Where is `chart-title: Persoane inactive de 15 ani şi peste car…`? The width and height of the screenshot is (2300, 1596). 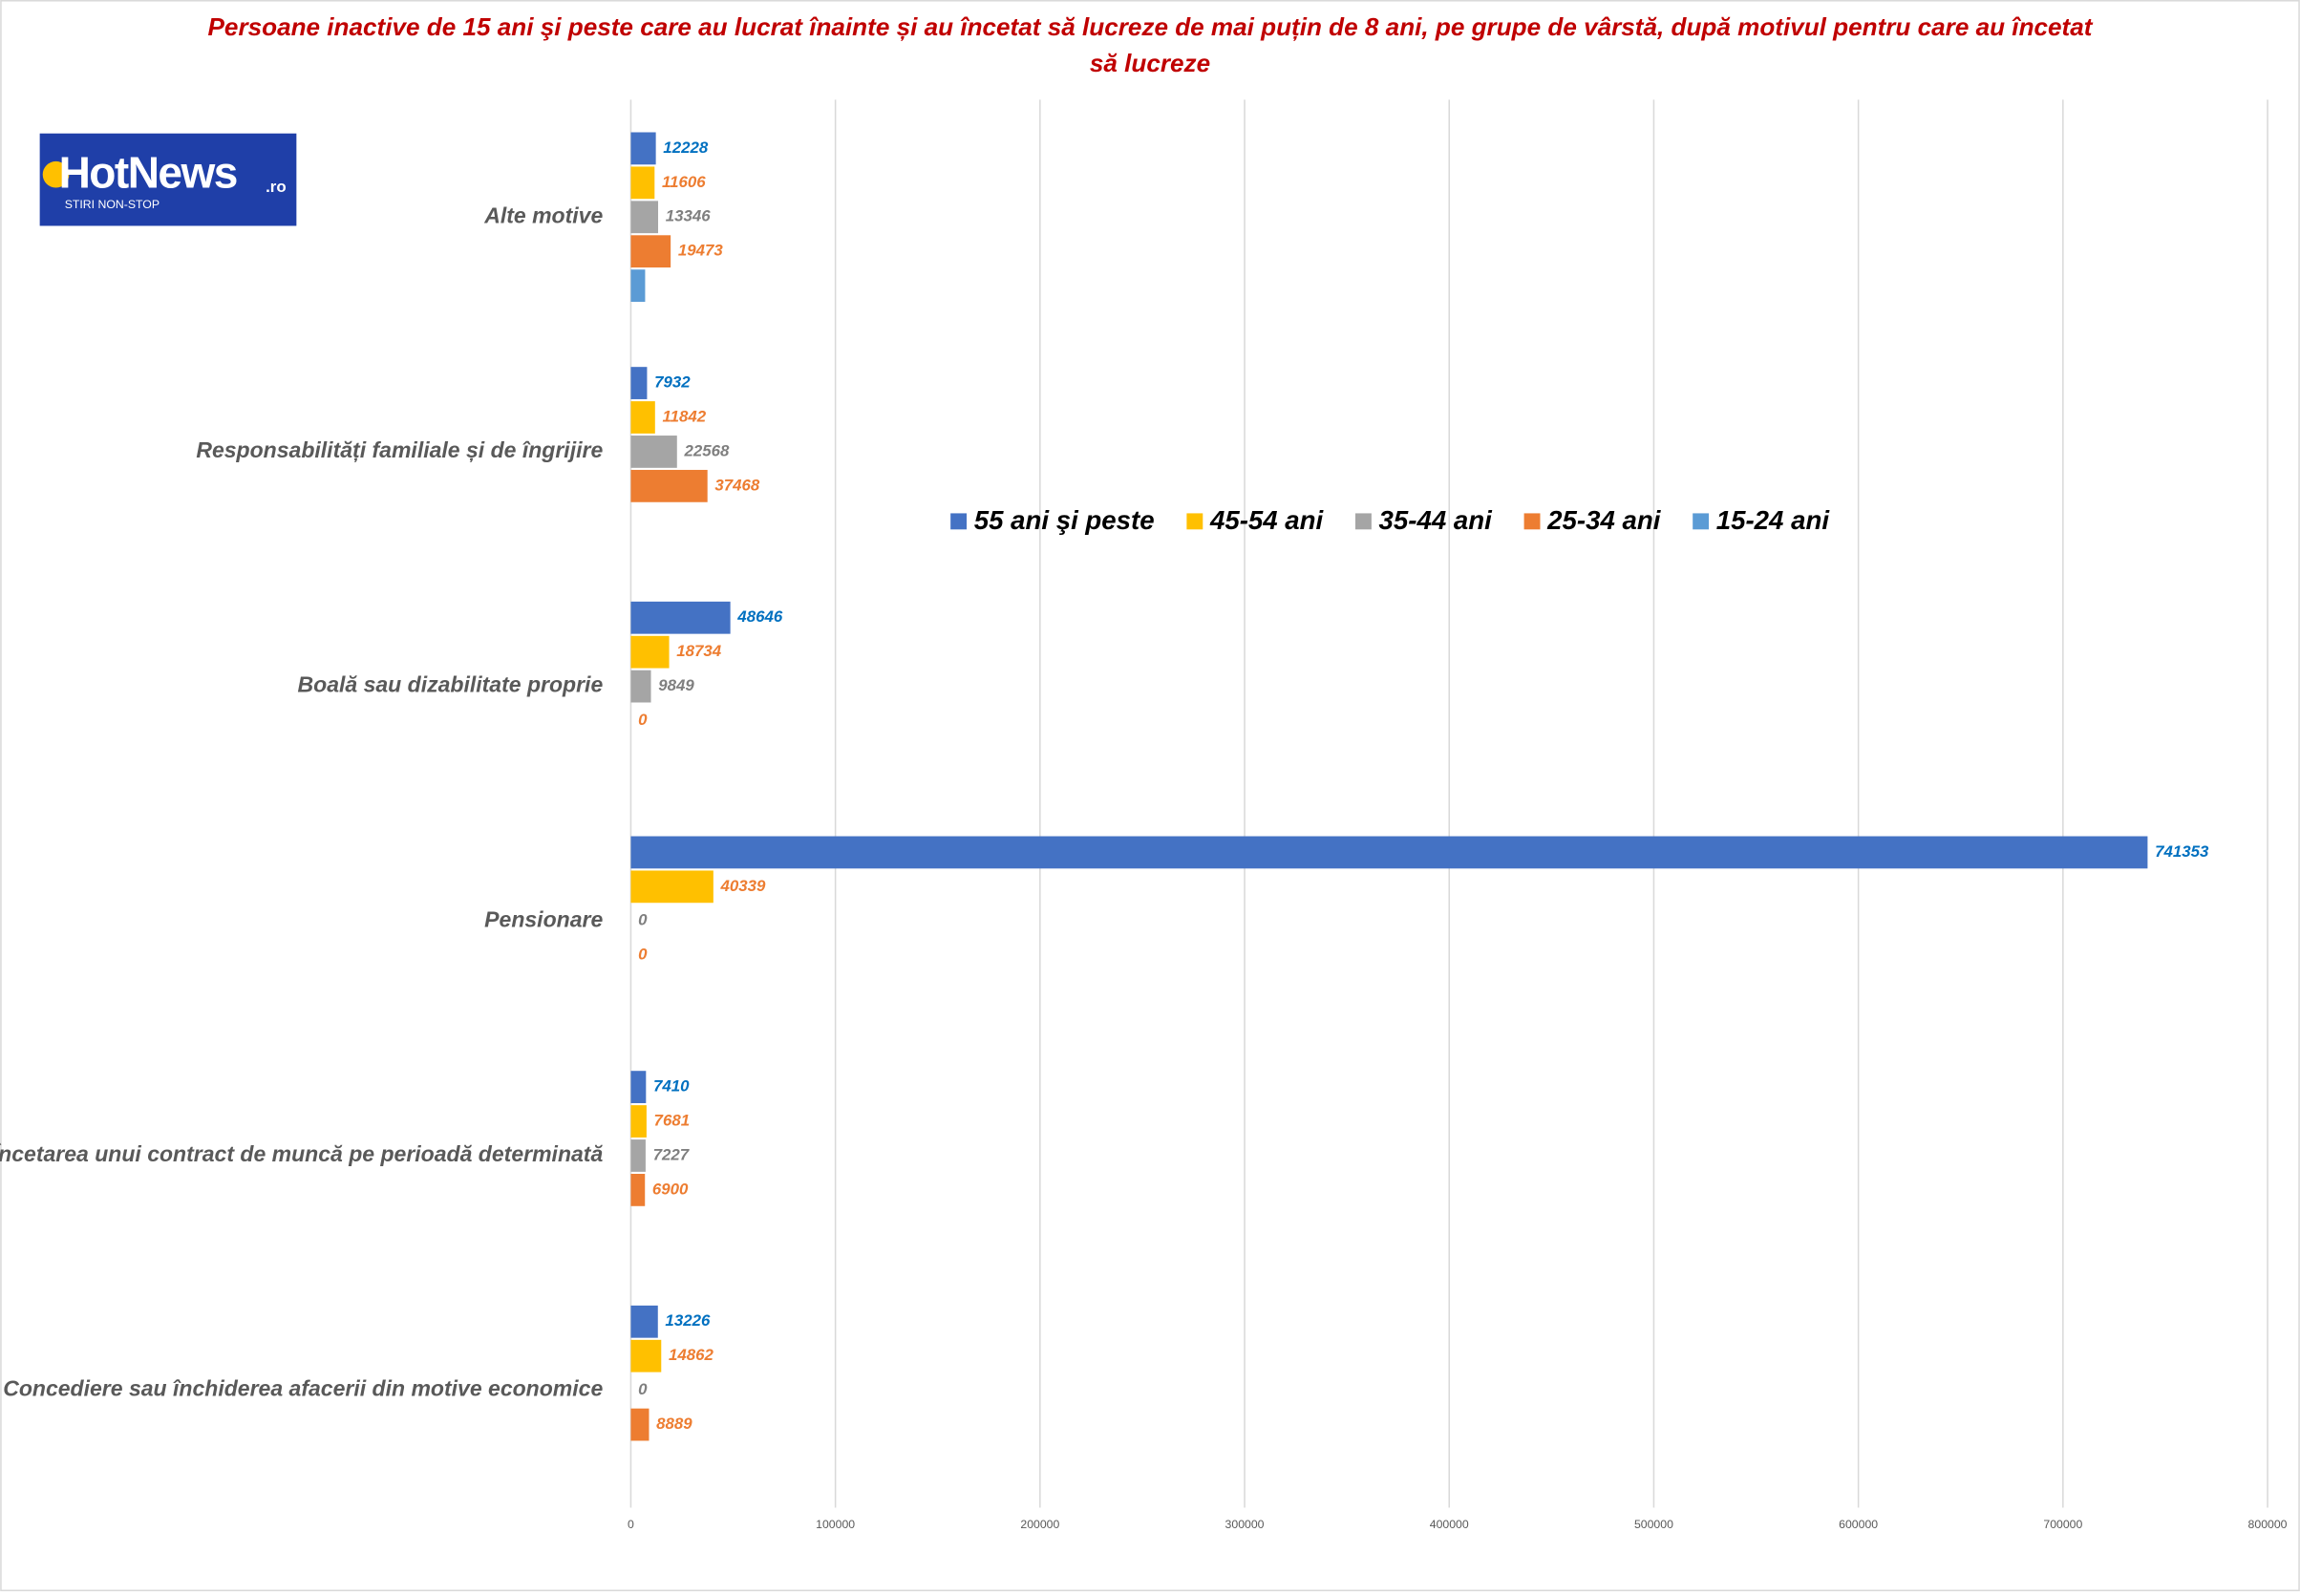 chart-title: Persoane inactive de 15 ani şi peste car… is located at coordinates (1150, 45).